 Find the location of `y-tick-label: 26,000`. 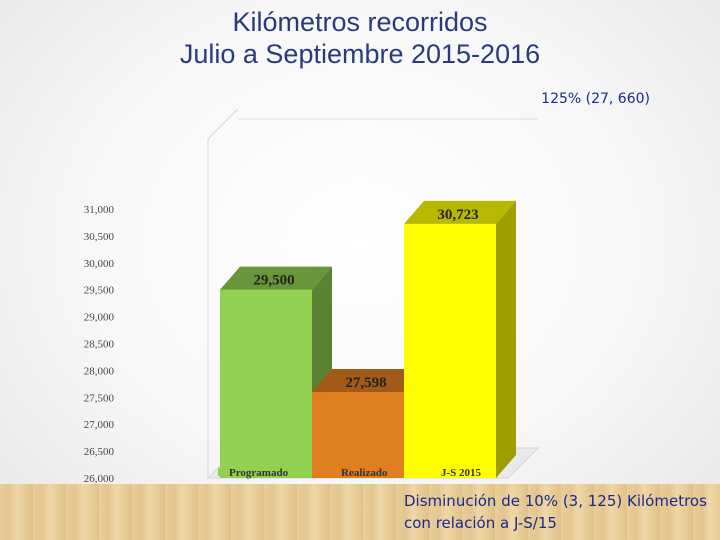

y-tick-label: 26,000 is located at coordinates (99, 478).